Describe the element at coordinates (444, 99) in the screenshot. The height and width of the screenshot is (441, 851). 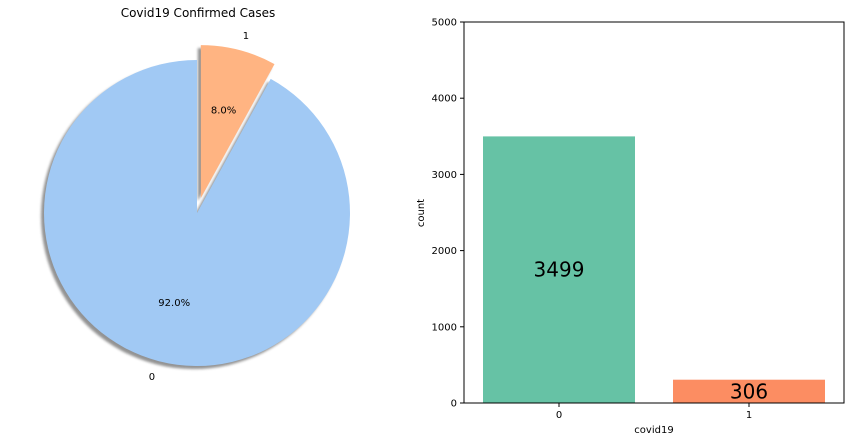
I see `y-tick-label: 4000` at that location.